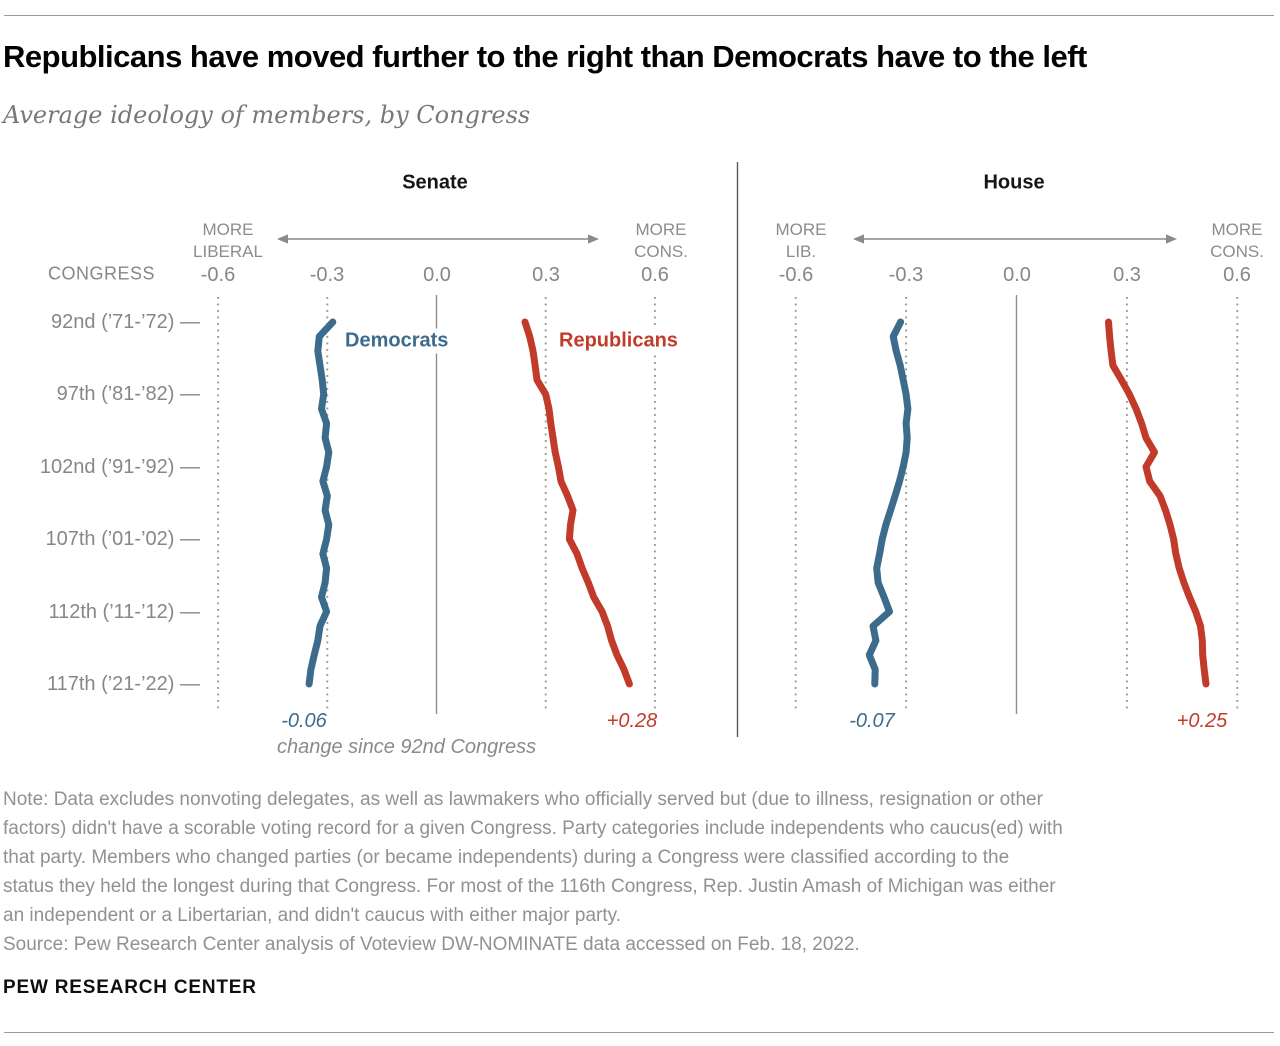 This screenshot has width=1280, height=1046. What do you see at coordinates (639, 15) in the screenshot?
I see `top-divider-line` at bounding box center [639, 15].